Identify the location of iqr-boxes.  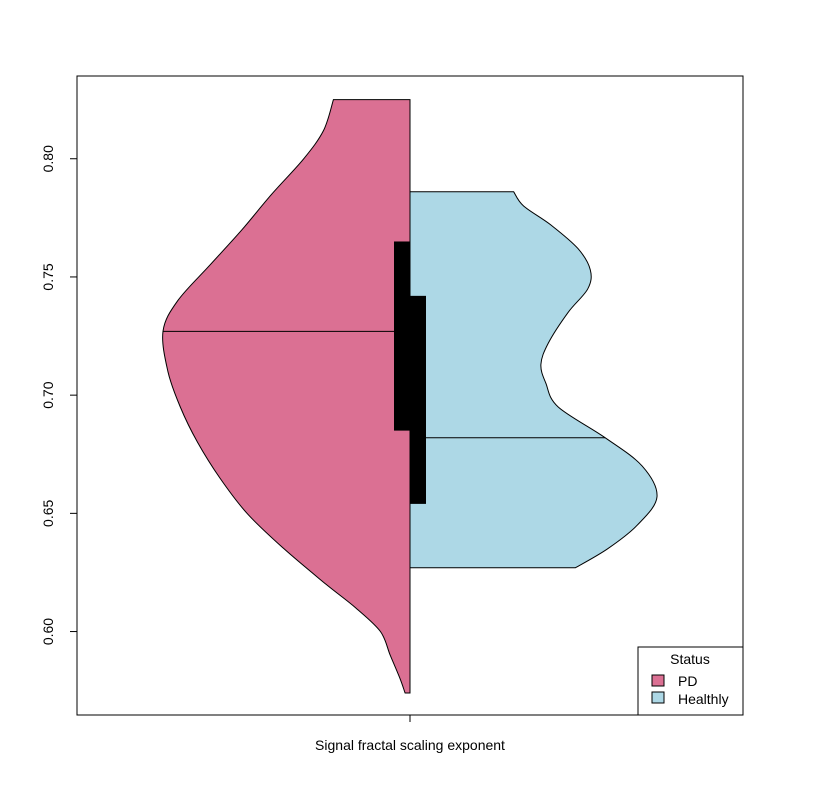
(410, 372).